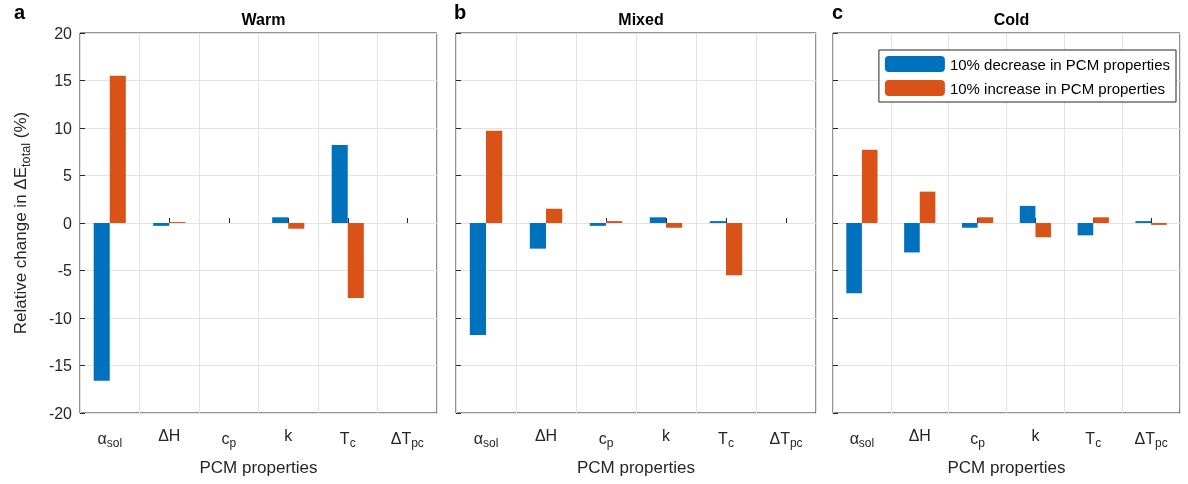  What do you see at coordinates (1059, 64) in the screenshot?
I see `legend-label: 10% decrease in PCM properties` at bounding box center [1059, 64].